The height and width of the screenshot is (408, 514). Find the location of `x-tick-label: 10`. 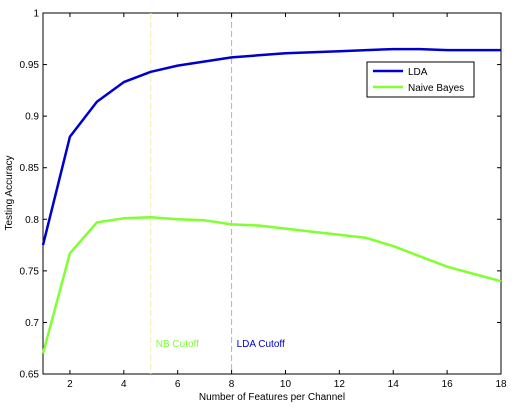

x-tick-label: 10 is located at coordinates (286, 384).